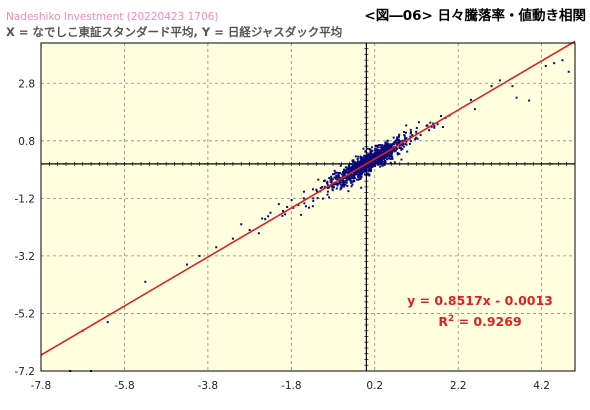 This screenshot has width=590, height=410. I want to click on y-tick-label: -1.2, so click(25, 199).